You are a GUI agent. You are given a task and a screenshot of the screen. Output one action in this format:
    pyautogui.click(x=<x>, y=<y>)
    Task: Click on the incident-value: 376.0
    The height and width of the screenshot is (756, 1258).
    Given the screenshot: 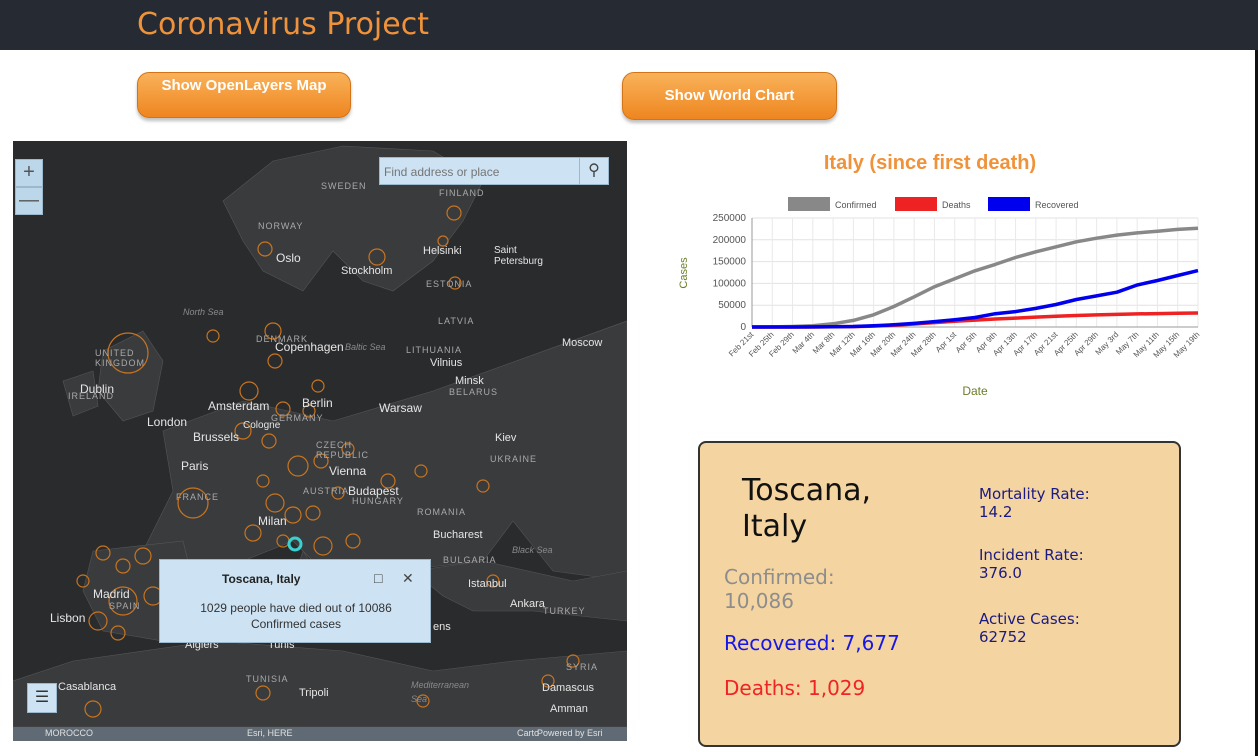 What is the action you would take?
    pyautogui.click(x=1000, y=573)
    